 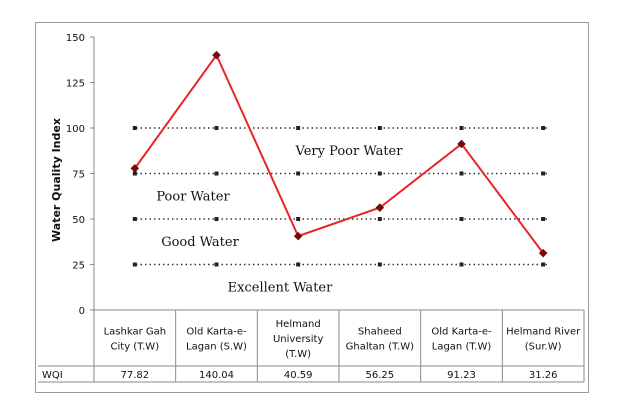 I want to click on x-category-label-line: University, so click(x=298, y=339).